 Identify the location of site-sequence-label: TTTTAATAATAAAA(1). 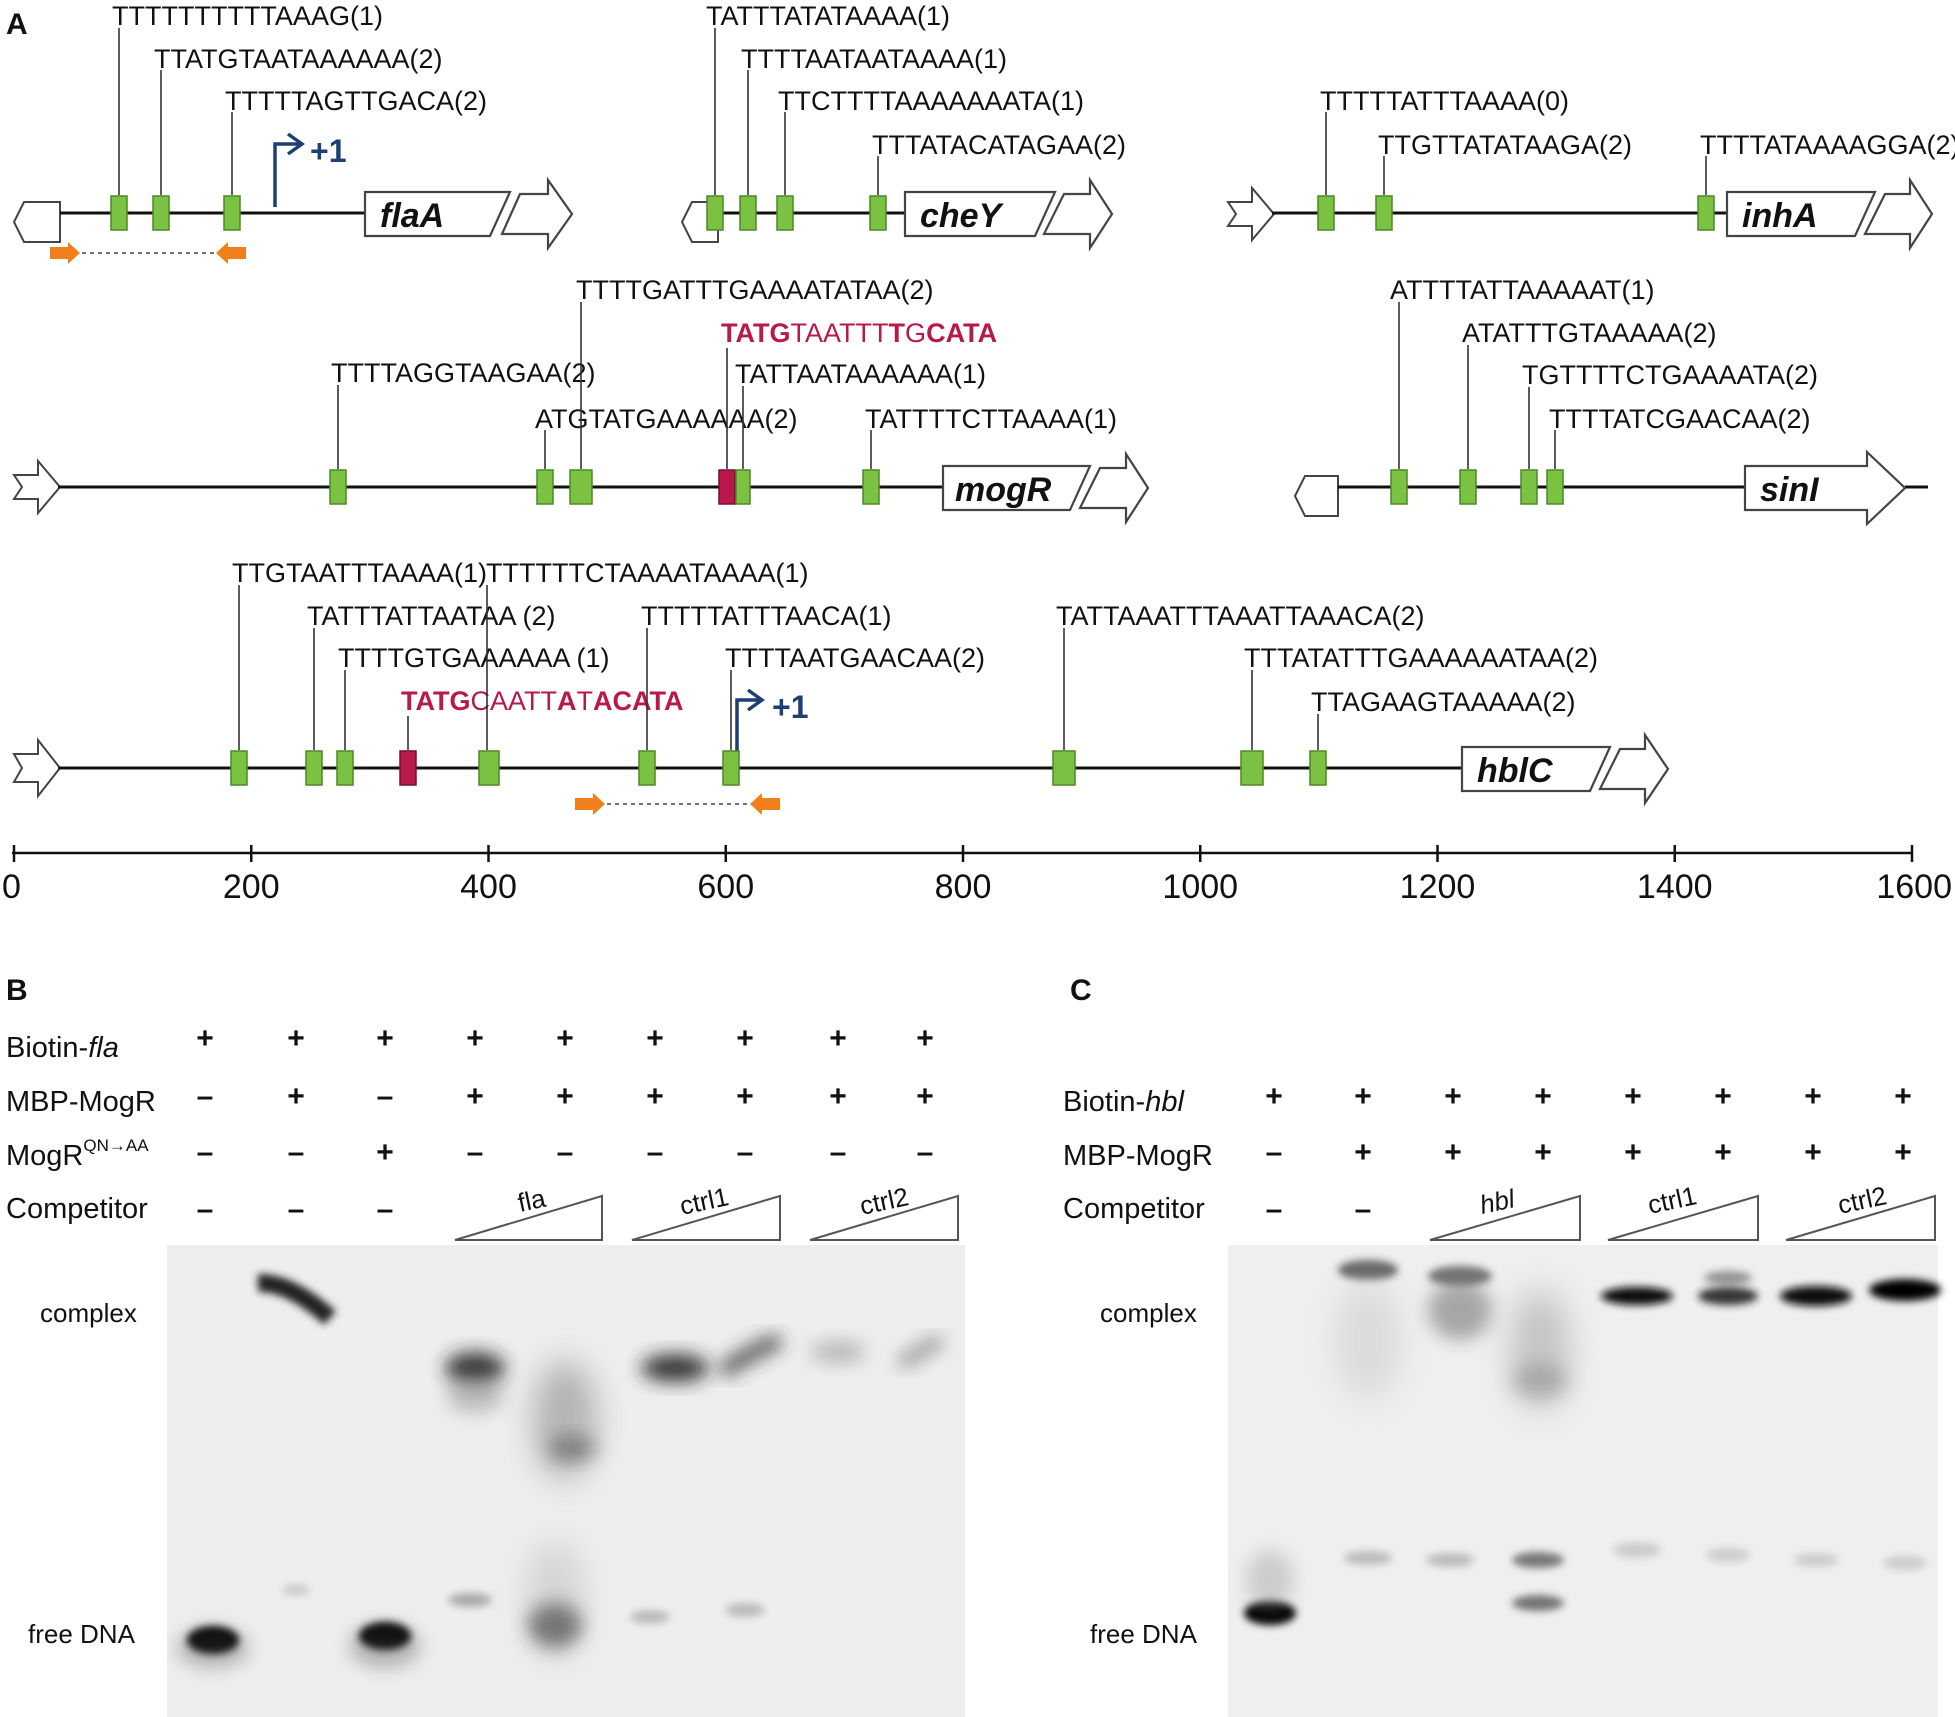
(874, 59).